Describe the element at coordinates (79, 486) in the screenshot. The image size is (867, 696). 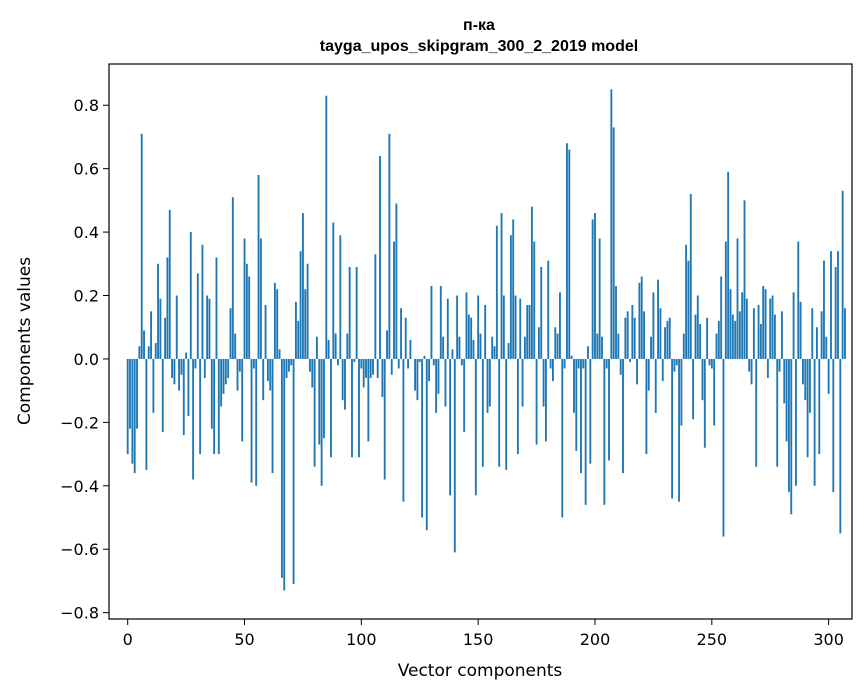
I see `y-tick-label: −0.4` at that location.